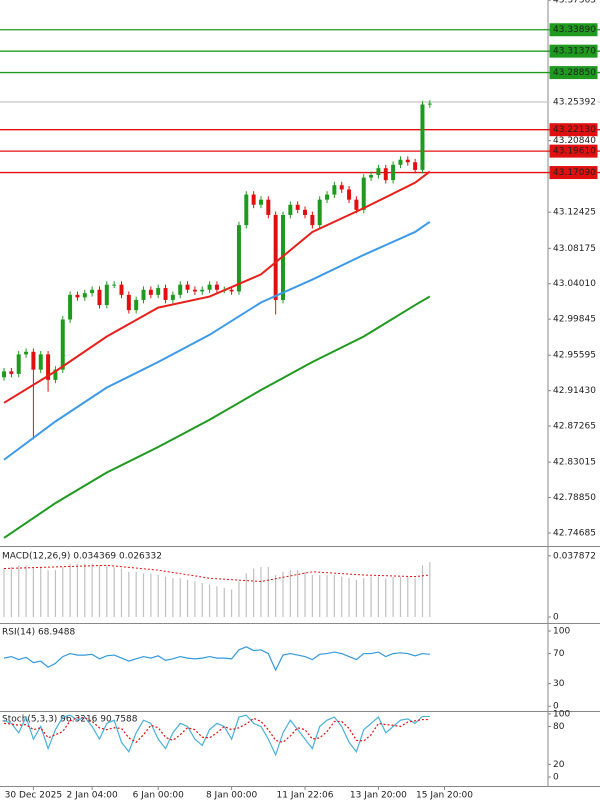 Image resolution: width=600 pixels, height=803 pixels. I want to click on y-tick-label: 70, so click(559, 654).